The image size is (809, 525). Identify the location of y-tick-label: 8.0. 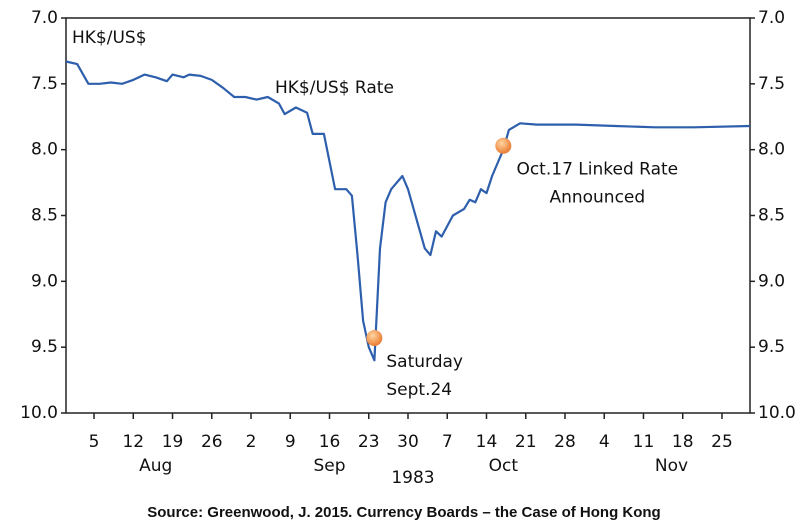
(44, 150).